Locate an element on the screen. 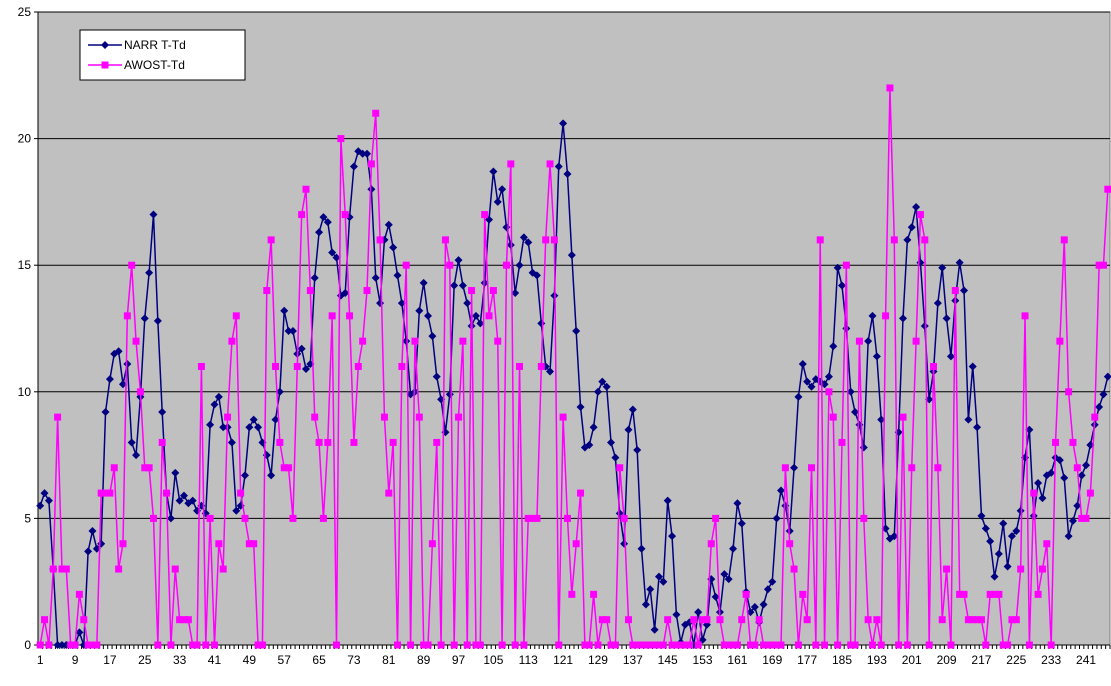 This screenshot has width=1111, height=686. x-tick-label: 41 is located at coordinates (215, 660).